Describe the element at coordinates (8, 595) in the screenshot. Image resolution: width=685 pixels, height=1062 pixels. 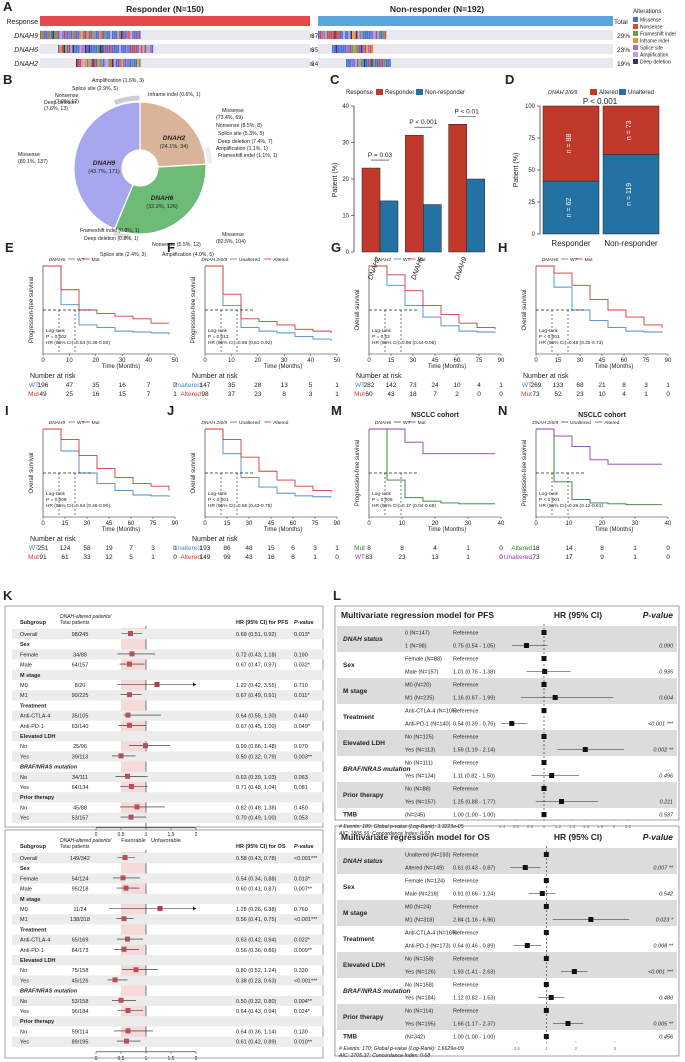
I see `panel-letter: K` at that location.